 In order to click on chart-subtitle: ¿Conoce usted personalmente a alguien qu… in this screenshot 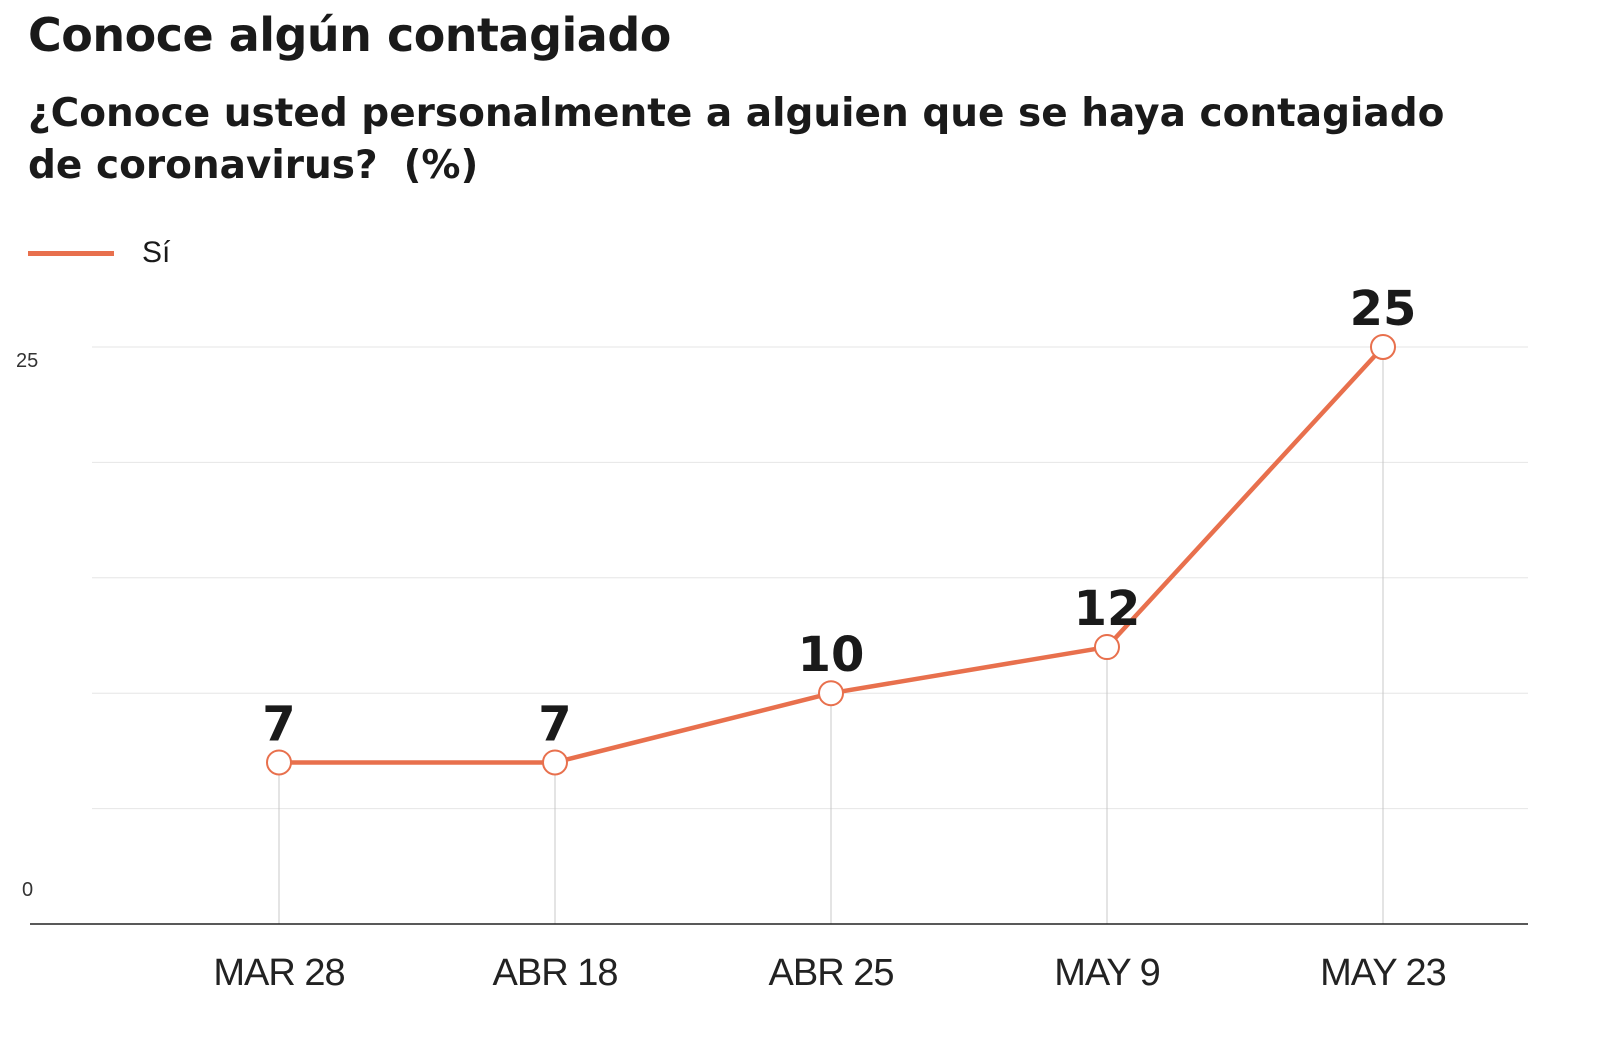, I will do `click(768, 140)`.